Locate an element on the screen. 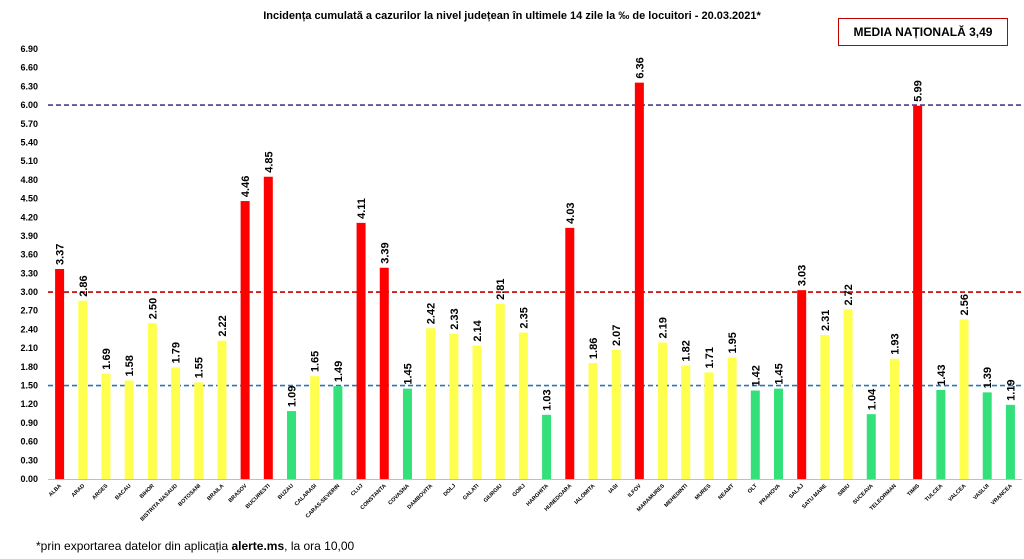 The image size is (1024, 559). x-tick-label: BOTOSANI is located at coordinates (189, 495).